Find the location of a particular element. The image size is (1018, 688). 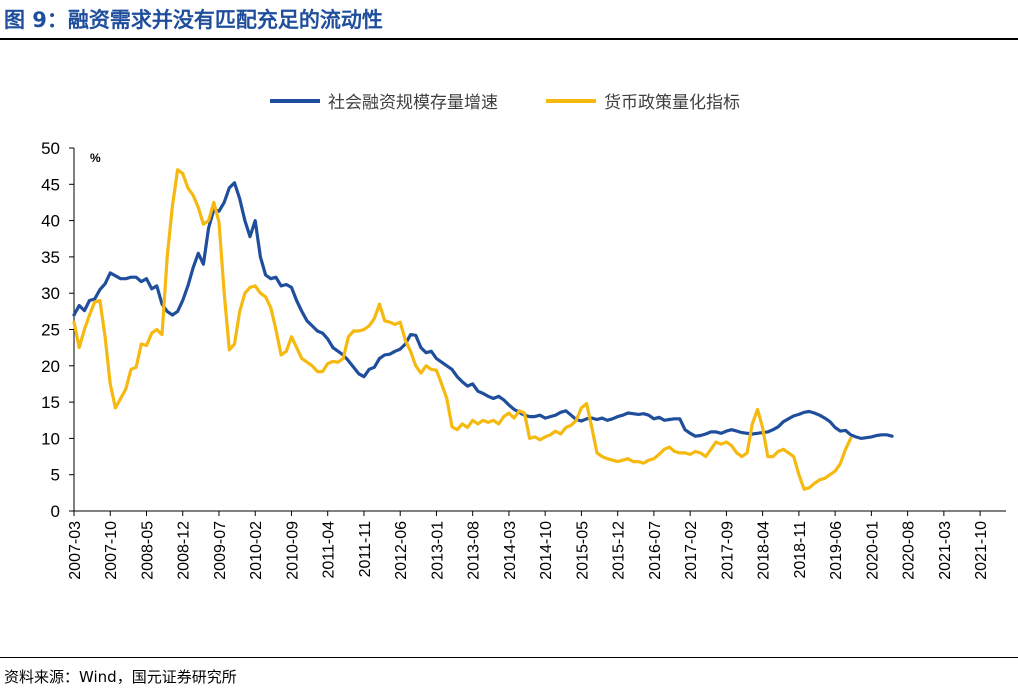

x-tick-label: 2011-11 is located at coordinates (365, 549).